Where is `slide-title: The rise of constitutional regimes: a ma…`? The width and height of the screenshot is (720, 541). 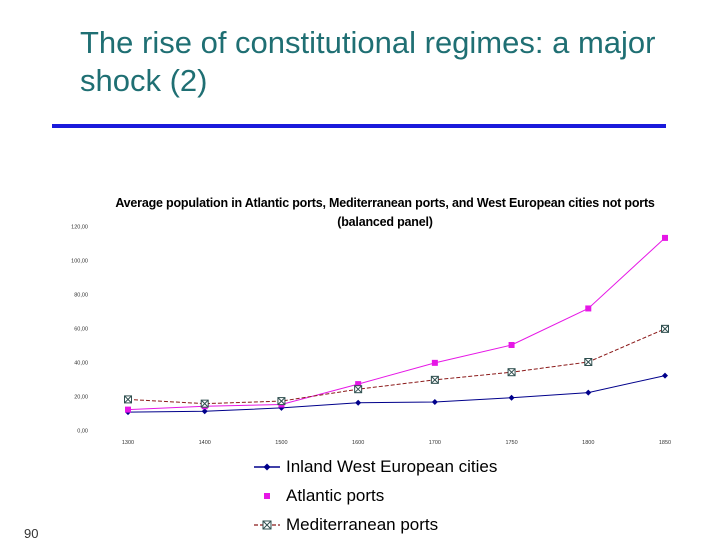
slide-title: The rise of constitutional regimes: a ma… is located at coordinates (368, 61).